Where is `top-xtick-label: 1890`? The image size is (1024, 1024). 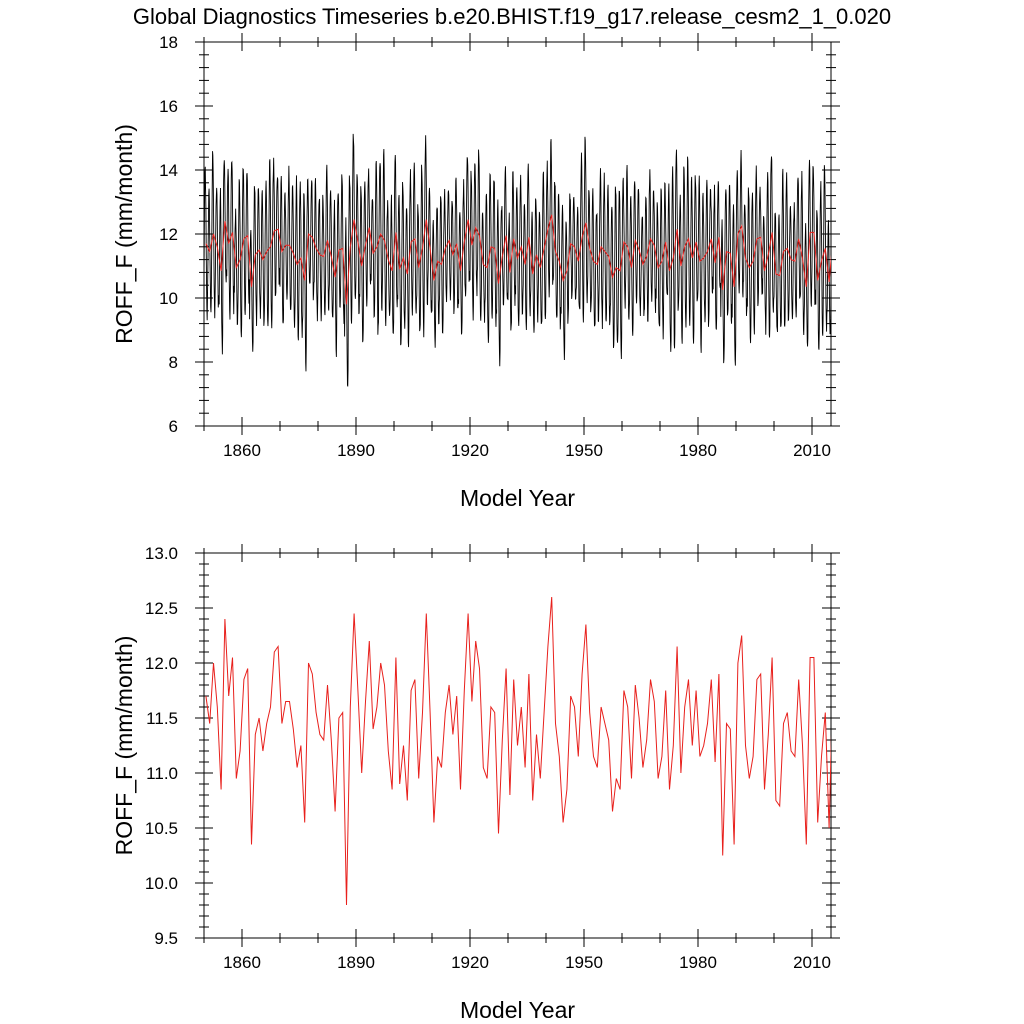 top-xtick-label: 1890 is located at coordinates (356, 450).